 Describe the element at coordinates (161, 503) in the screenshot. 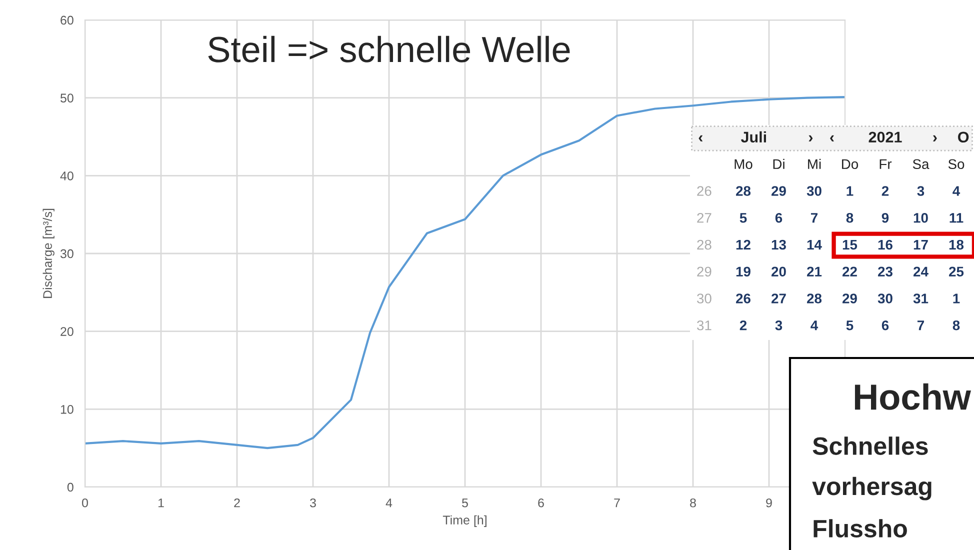

I see `x-tick-label: 1` at that location.